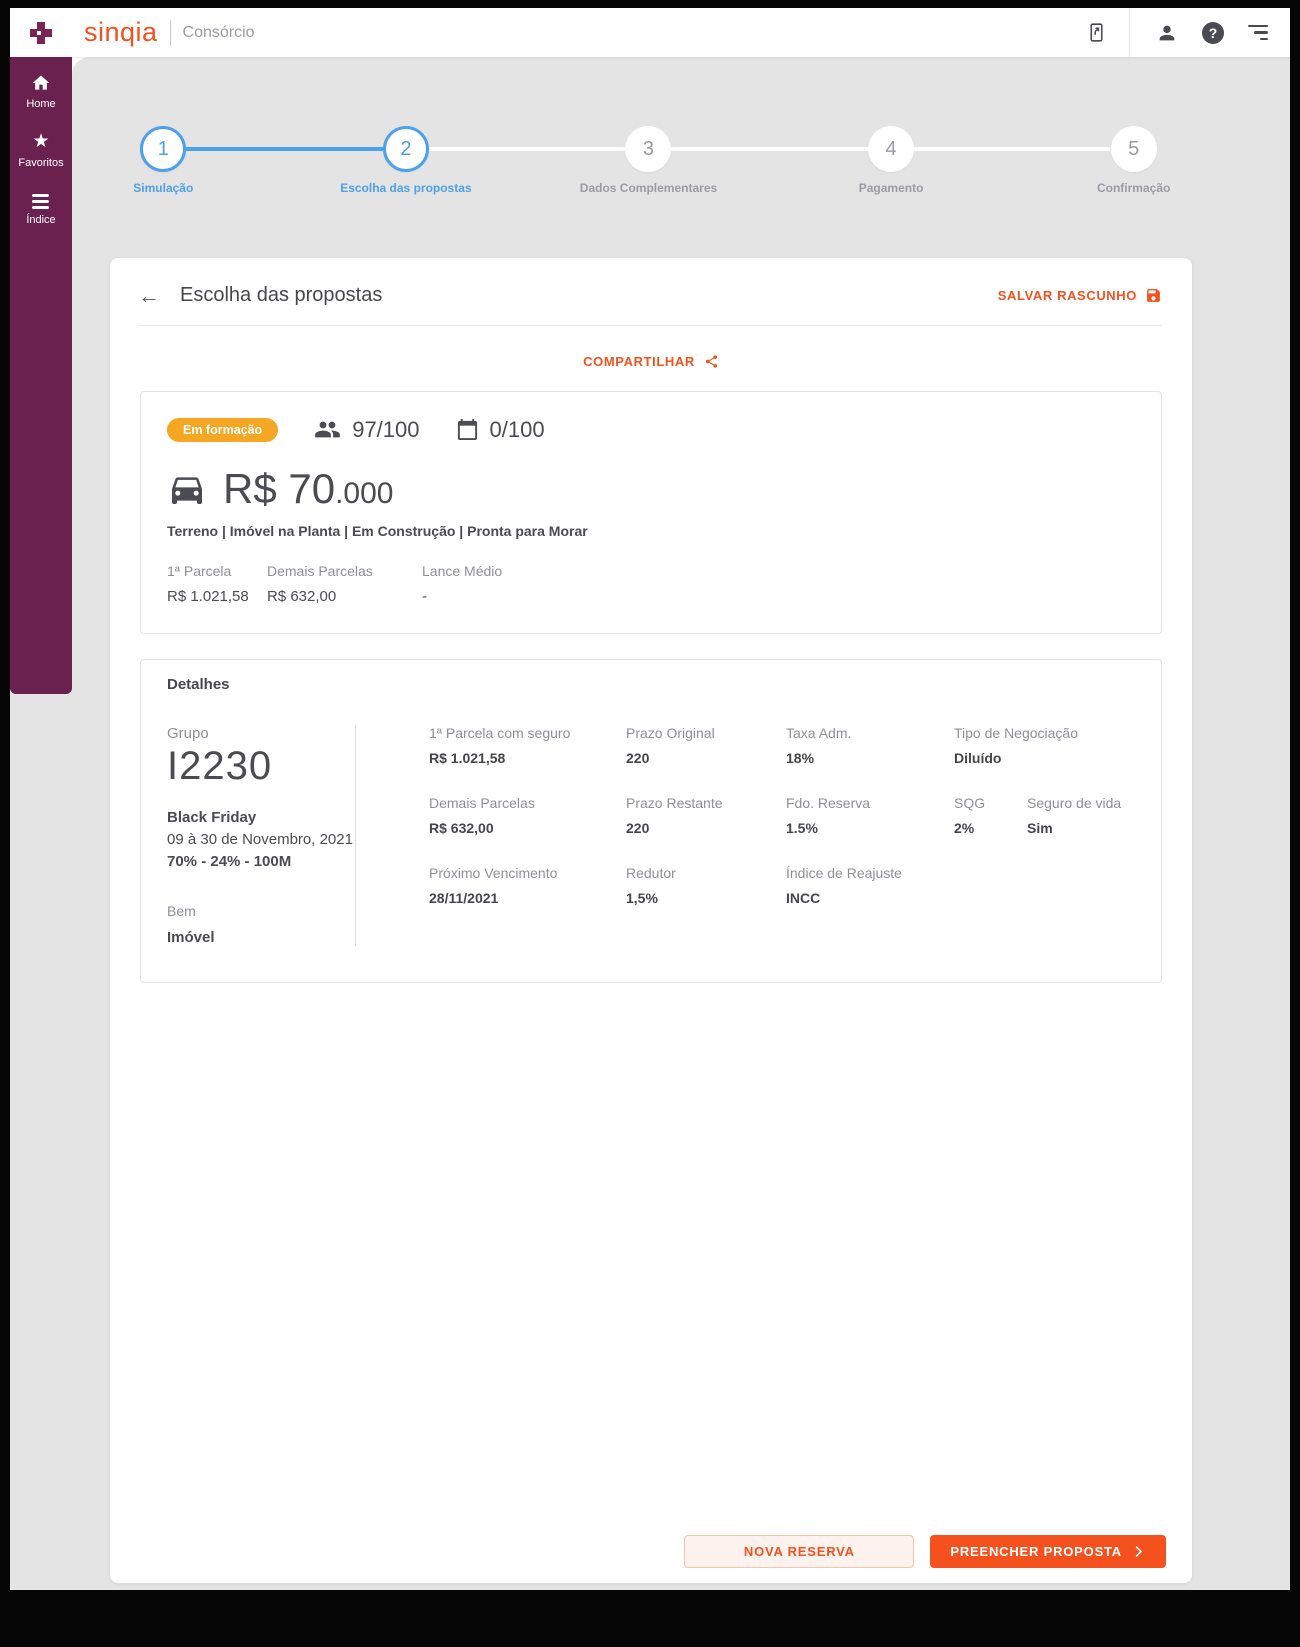 Image resolution: width=1300 pixels, height=1647 pixels. I want to click on sinqia-cross-icon, so click(41, 33).